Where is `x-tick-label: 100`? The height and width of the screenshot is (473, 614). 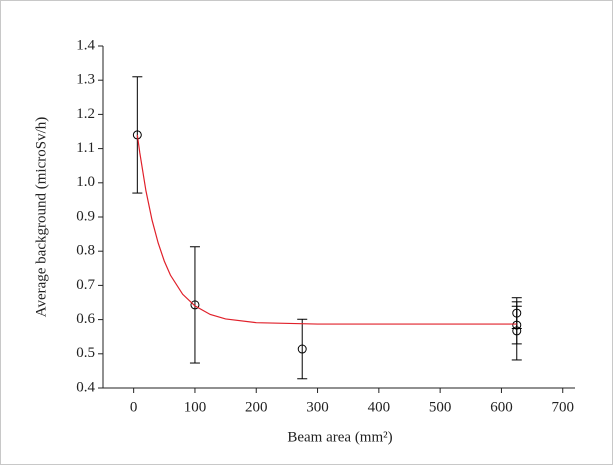
x-tick-label: 100 is located at coordinates (195, 407).